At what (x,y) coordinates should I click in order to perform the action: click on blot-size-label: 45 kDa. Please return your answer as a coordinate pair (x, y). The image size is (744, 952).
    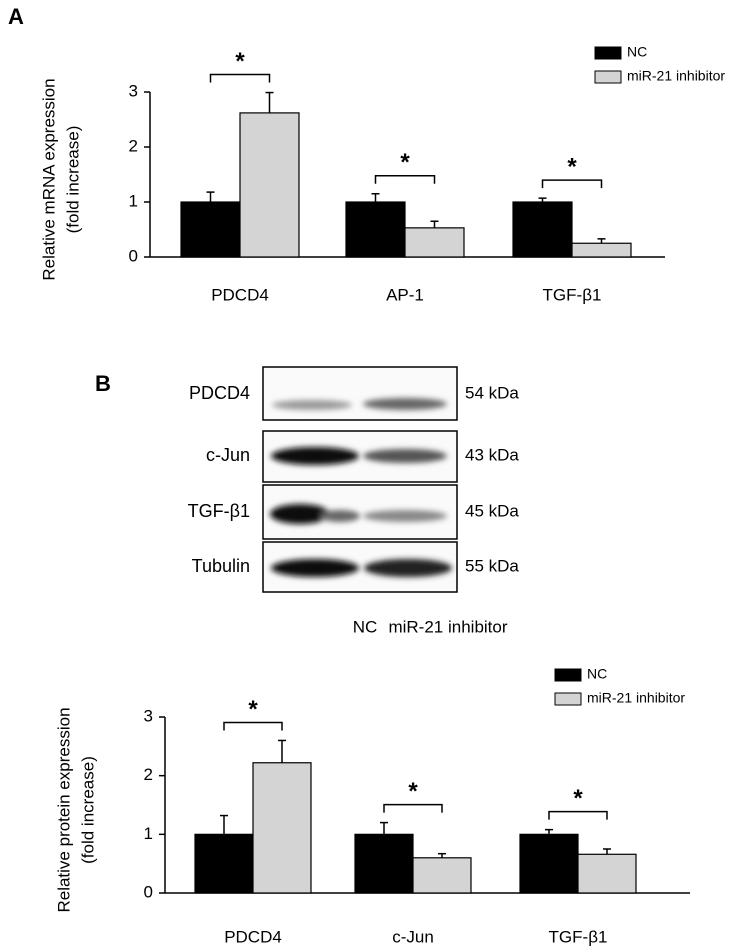
    Looking at the image, I should click on (492, 510).